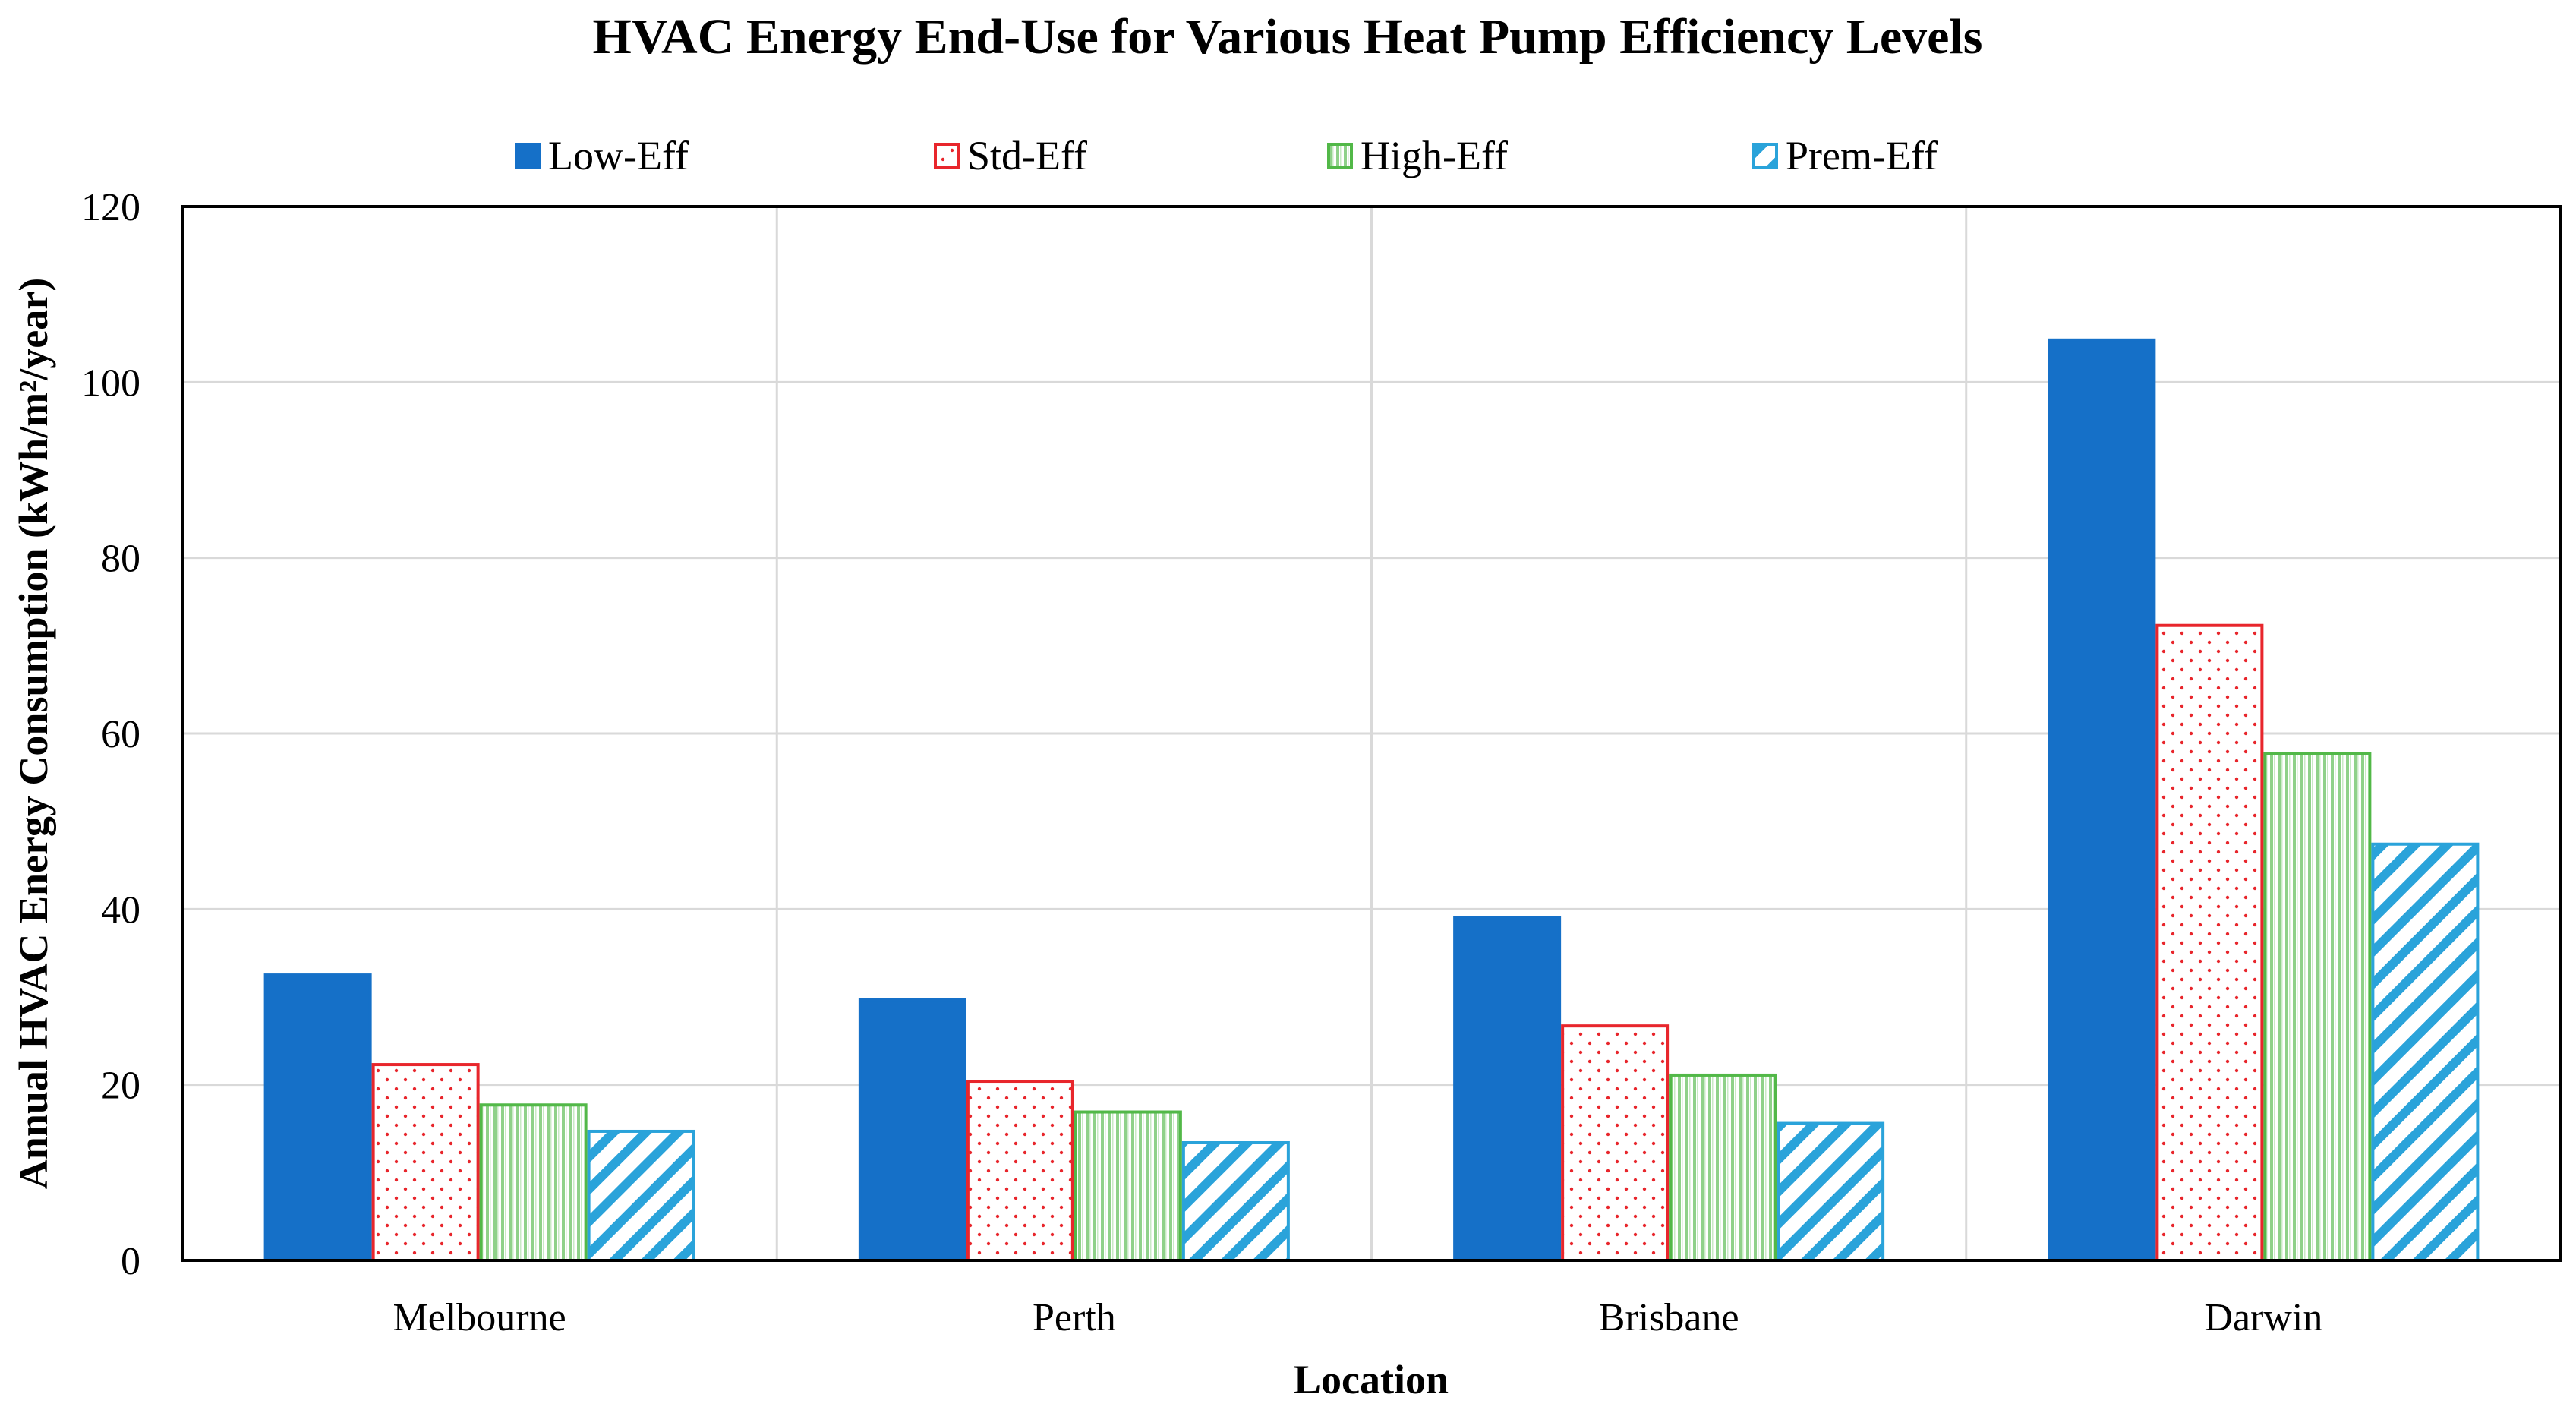 The height and width of the screenshot is (1410, 2576). What do you see at coordinates (120, 910) in the screenshot?
I see `y-tick-label-40: 40` at bounding box center [120, 910].